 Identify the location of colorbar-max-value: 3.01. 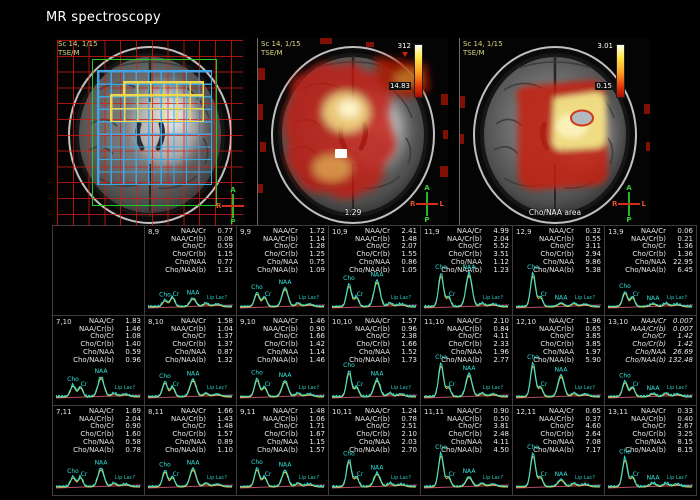
(605, 46).